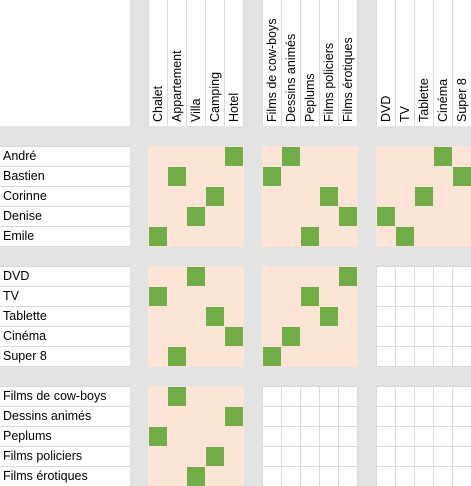 This screenshot has width=471, height=486. What do you see at coordinates (443, 100) in the screenshot?
I see `column-header: Cinéma` at bounding box center [443, 100].